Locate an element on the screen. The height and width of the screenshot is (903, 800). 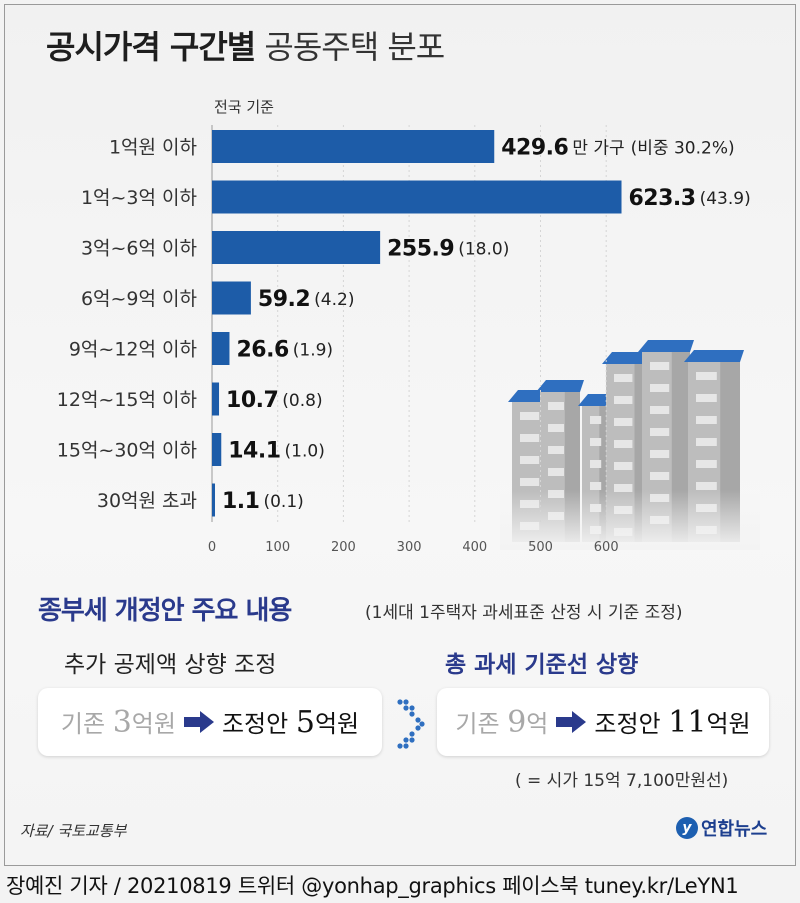
x-tick-label: 300 is located at coordinates (409, 547).